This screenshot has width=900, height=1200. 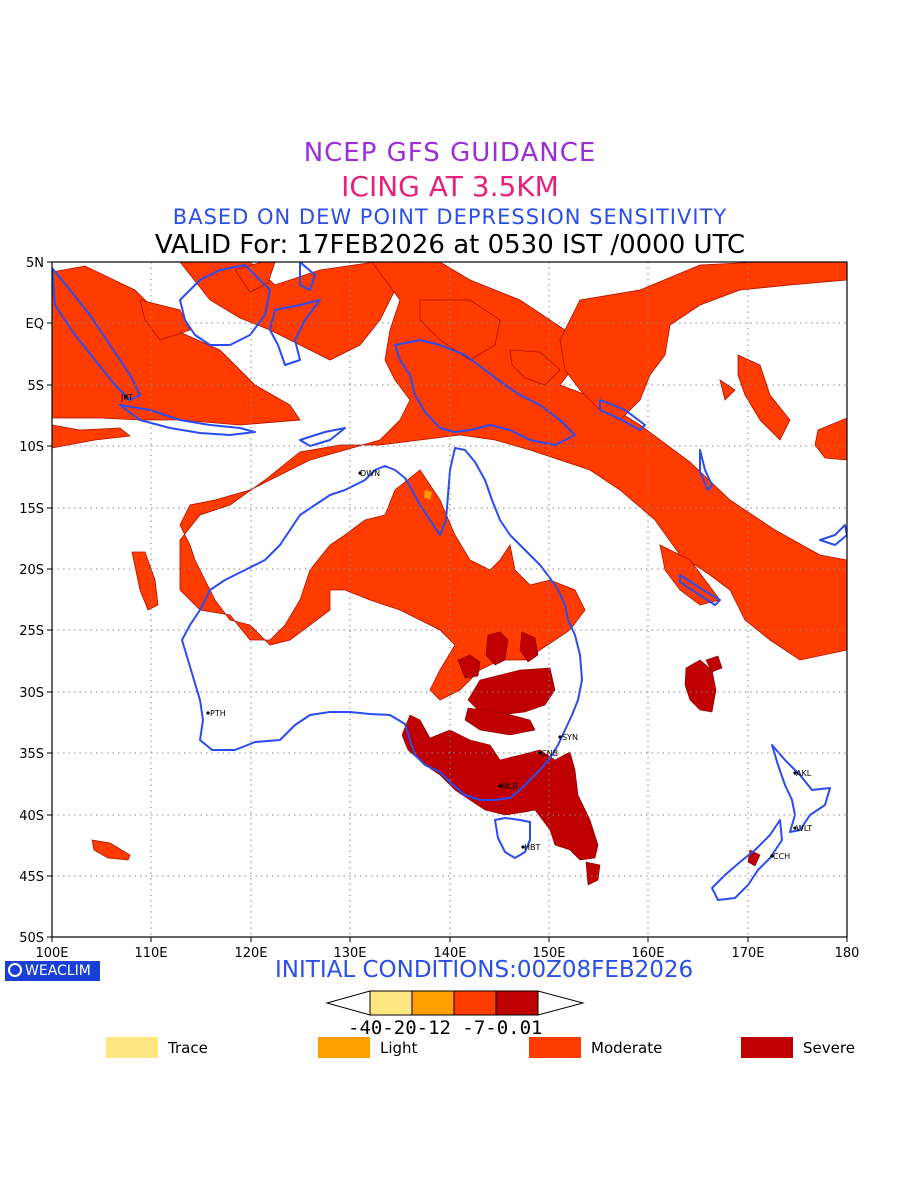 What do you see at coordinates (523, 847) in the screenshot?
I see `city-dot-hbt` at bounding box center [523, 847].